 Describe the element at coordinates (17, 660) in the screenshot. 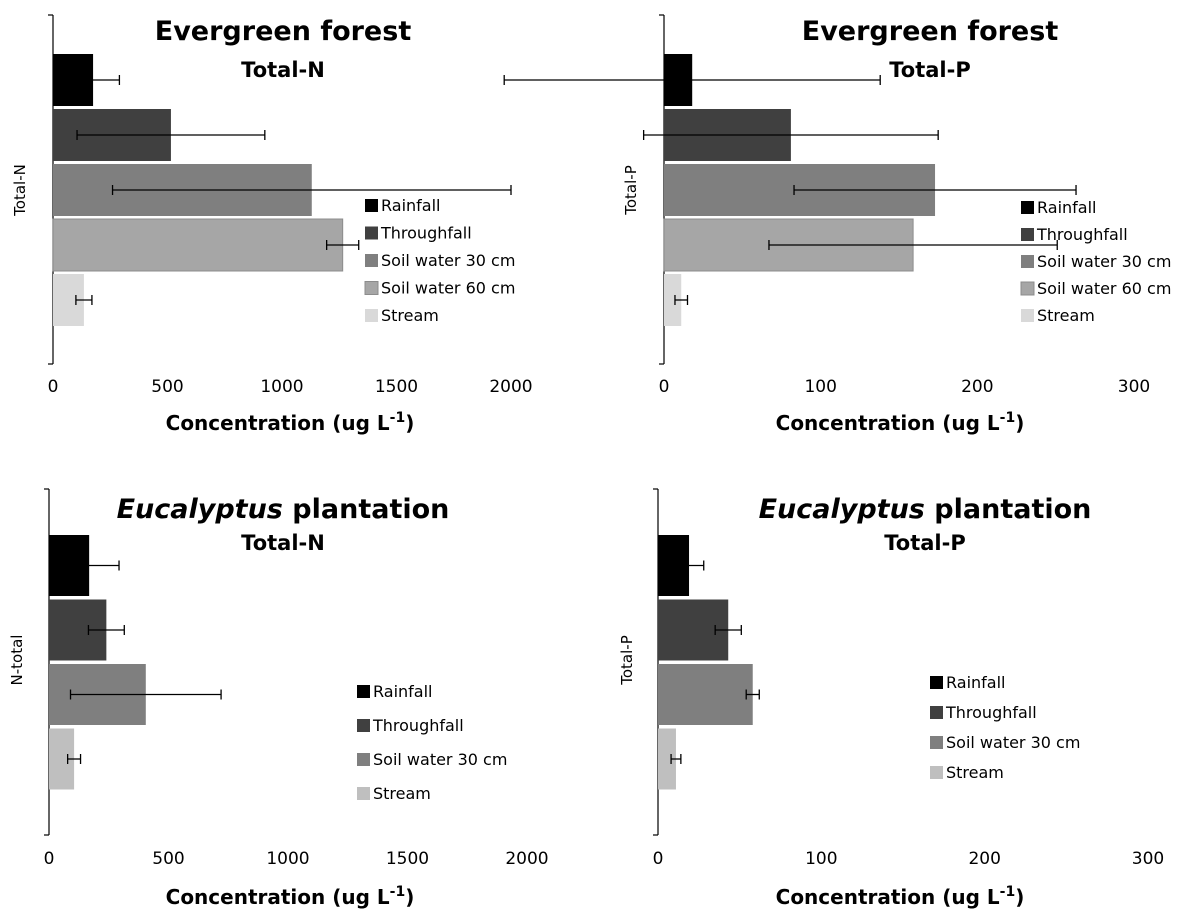

I see `y-axis-label: N-total` at that location.